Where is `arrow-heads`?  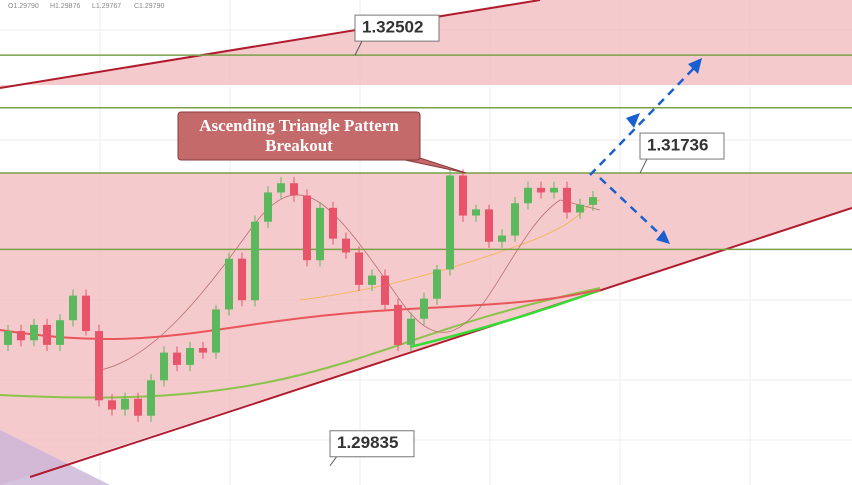 arrow-heads is located at coordinates (664, 151).